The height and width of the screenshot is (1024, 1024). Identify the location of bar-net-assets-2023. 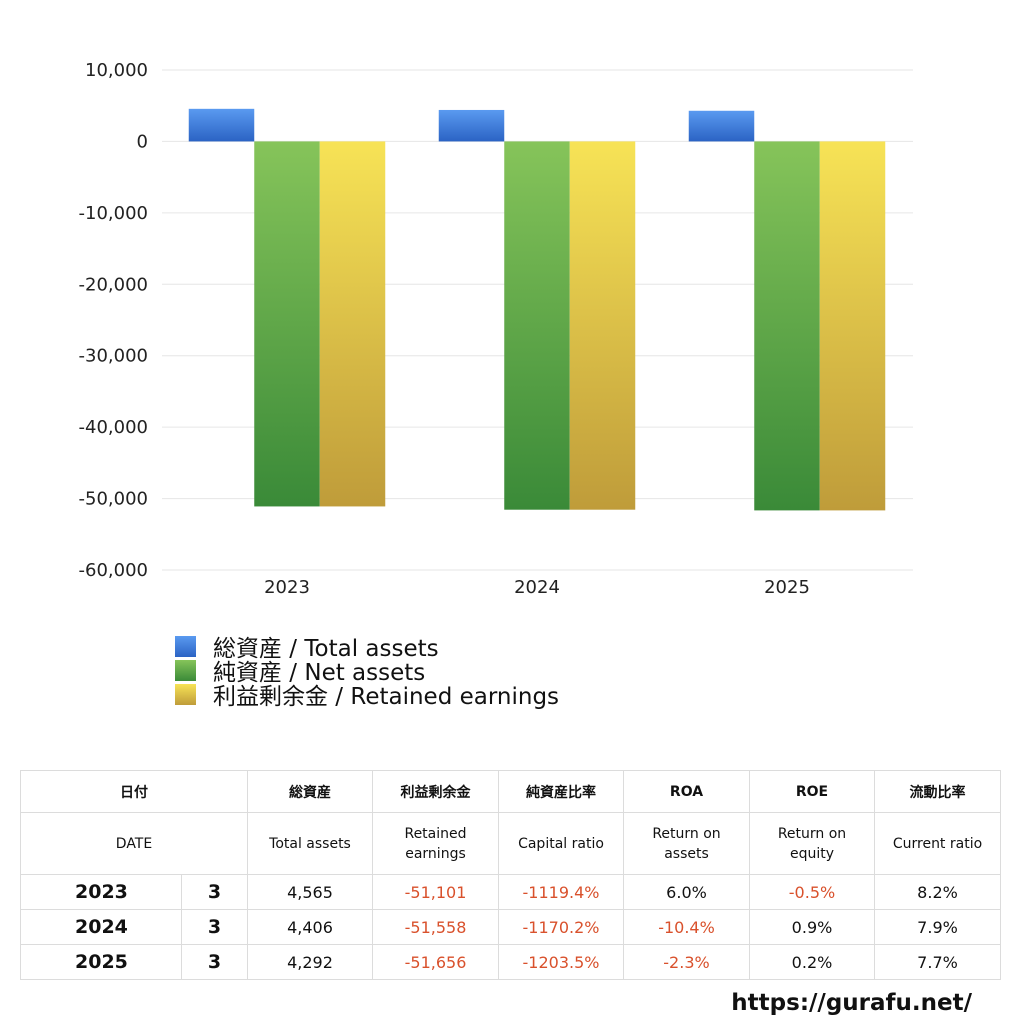
(287, 324).